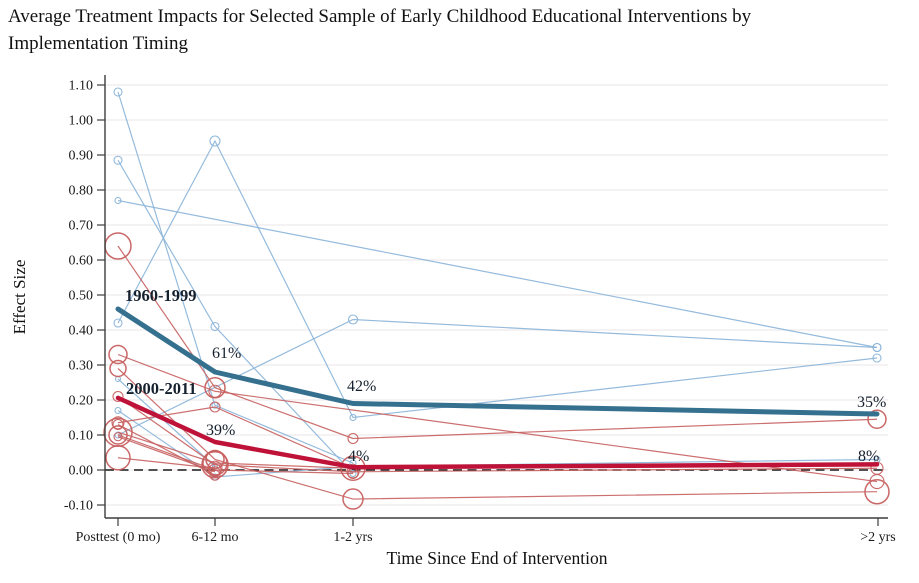 The height and width of the screenshot is (583, 919). What do you see at coordinates (226, 353) in the screenshot?
I see `retention-label-61%: 61%` at bounding box center [226, 353].